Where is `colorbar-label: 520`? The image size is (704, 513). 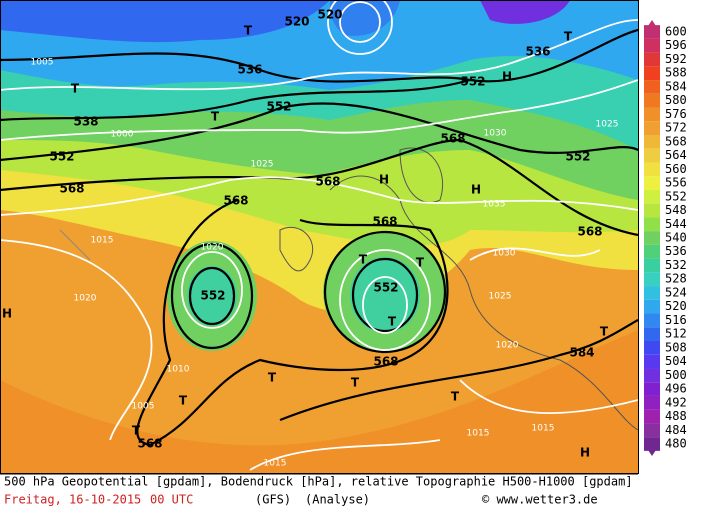
colorbar-label: 520 is located at coordinates (676, 306).